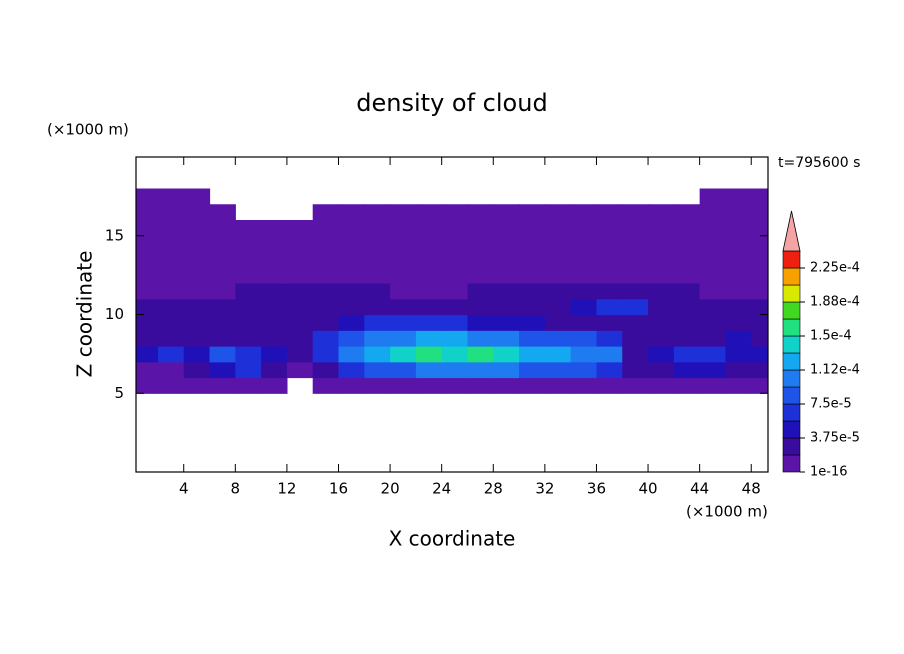 This screenshot has height=654, width=904. Describe the element at coordinates (829, 472) in the screenshot. I see `colorbar-tick-label: 1e-16` at that location.